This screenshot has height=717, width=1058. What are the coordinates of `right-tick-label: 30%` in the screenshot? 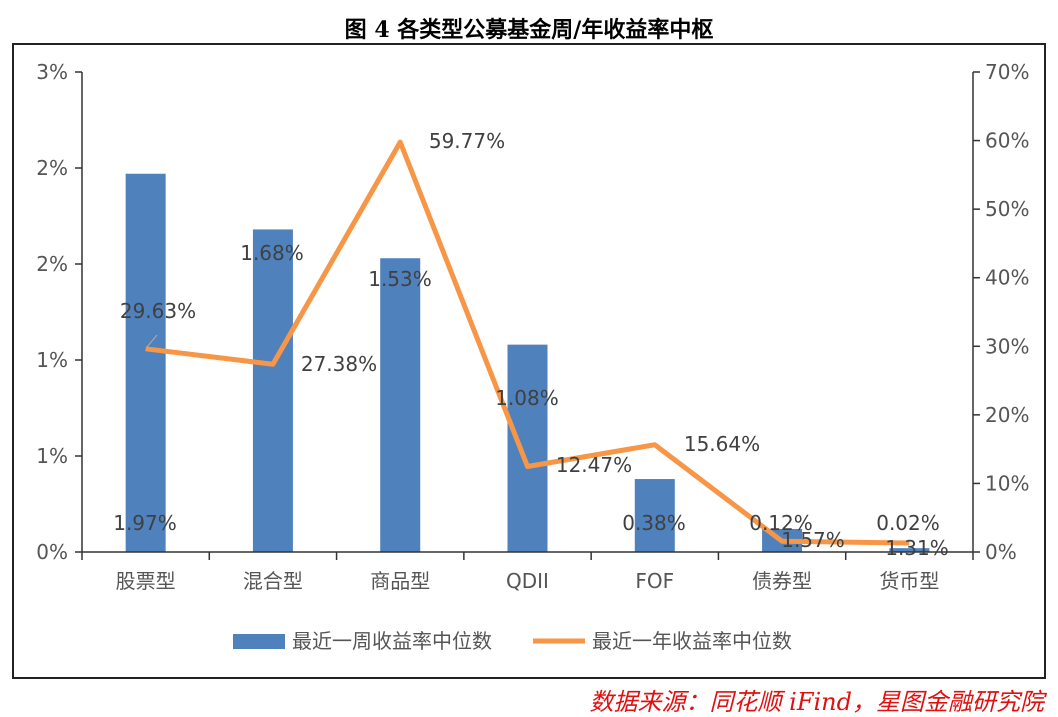 It's located at (1007, 346).